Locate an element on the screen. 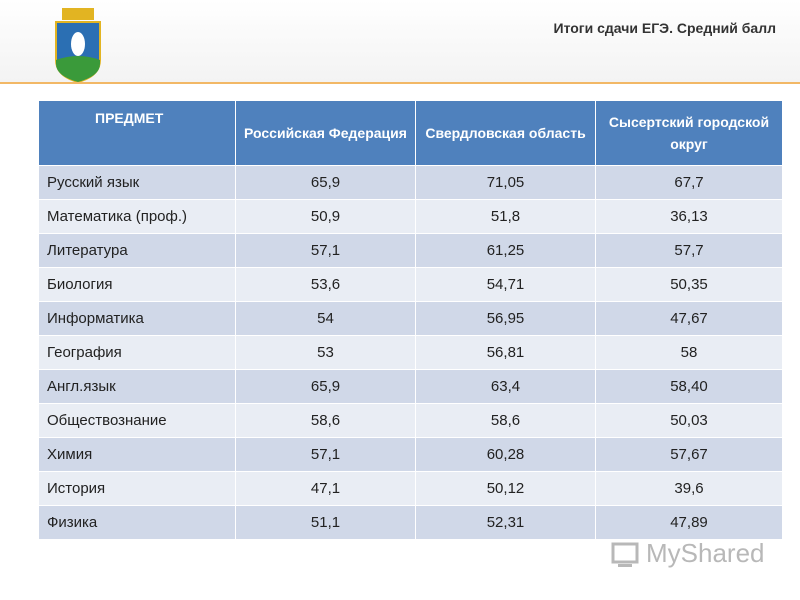 The height and width of the screenshot is (600, 800). score-cell: 57,67 is located at coordinates (689, 454).